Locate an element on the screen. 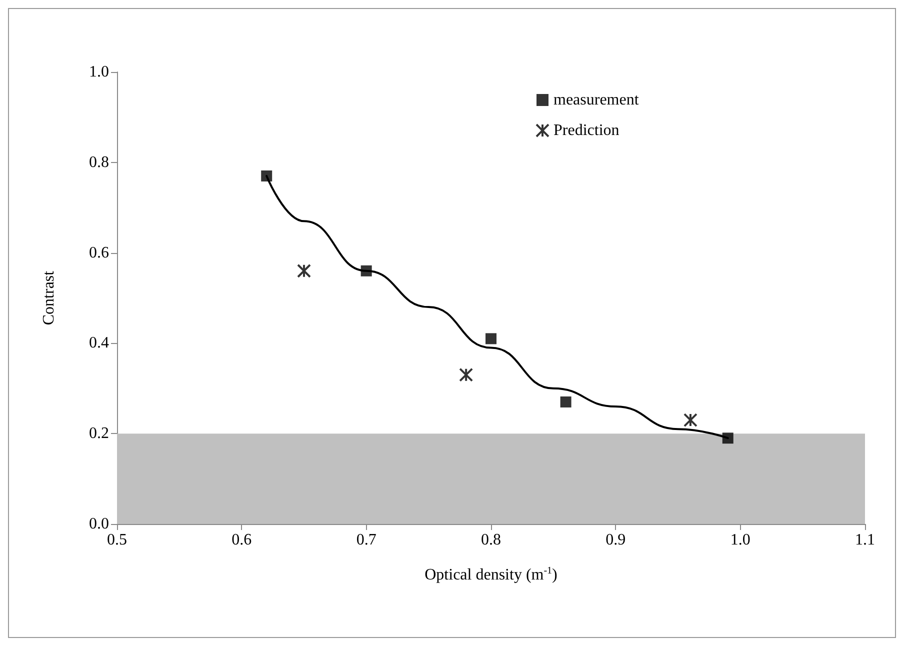  x-tick-label: 0.6 is located at coordinates (242, 540).